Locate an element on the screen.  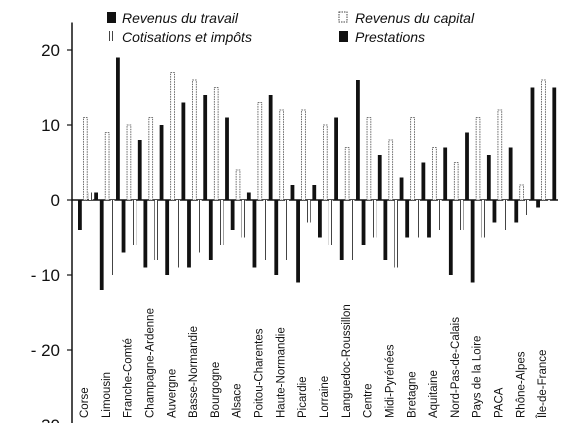
category-label: Limousin is located at coordinates (107, 395).